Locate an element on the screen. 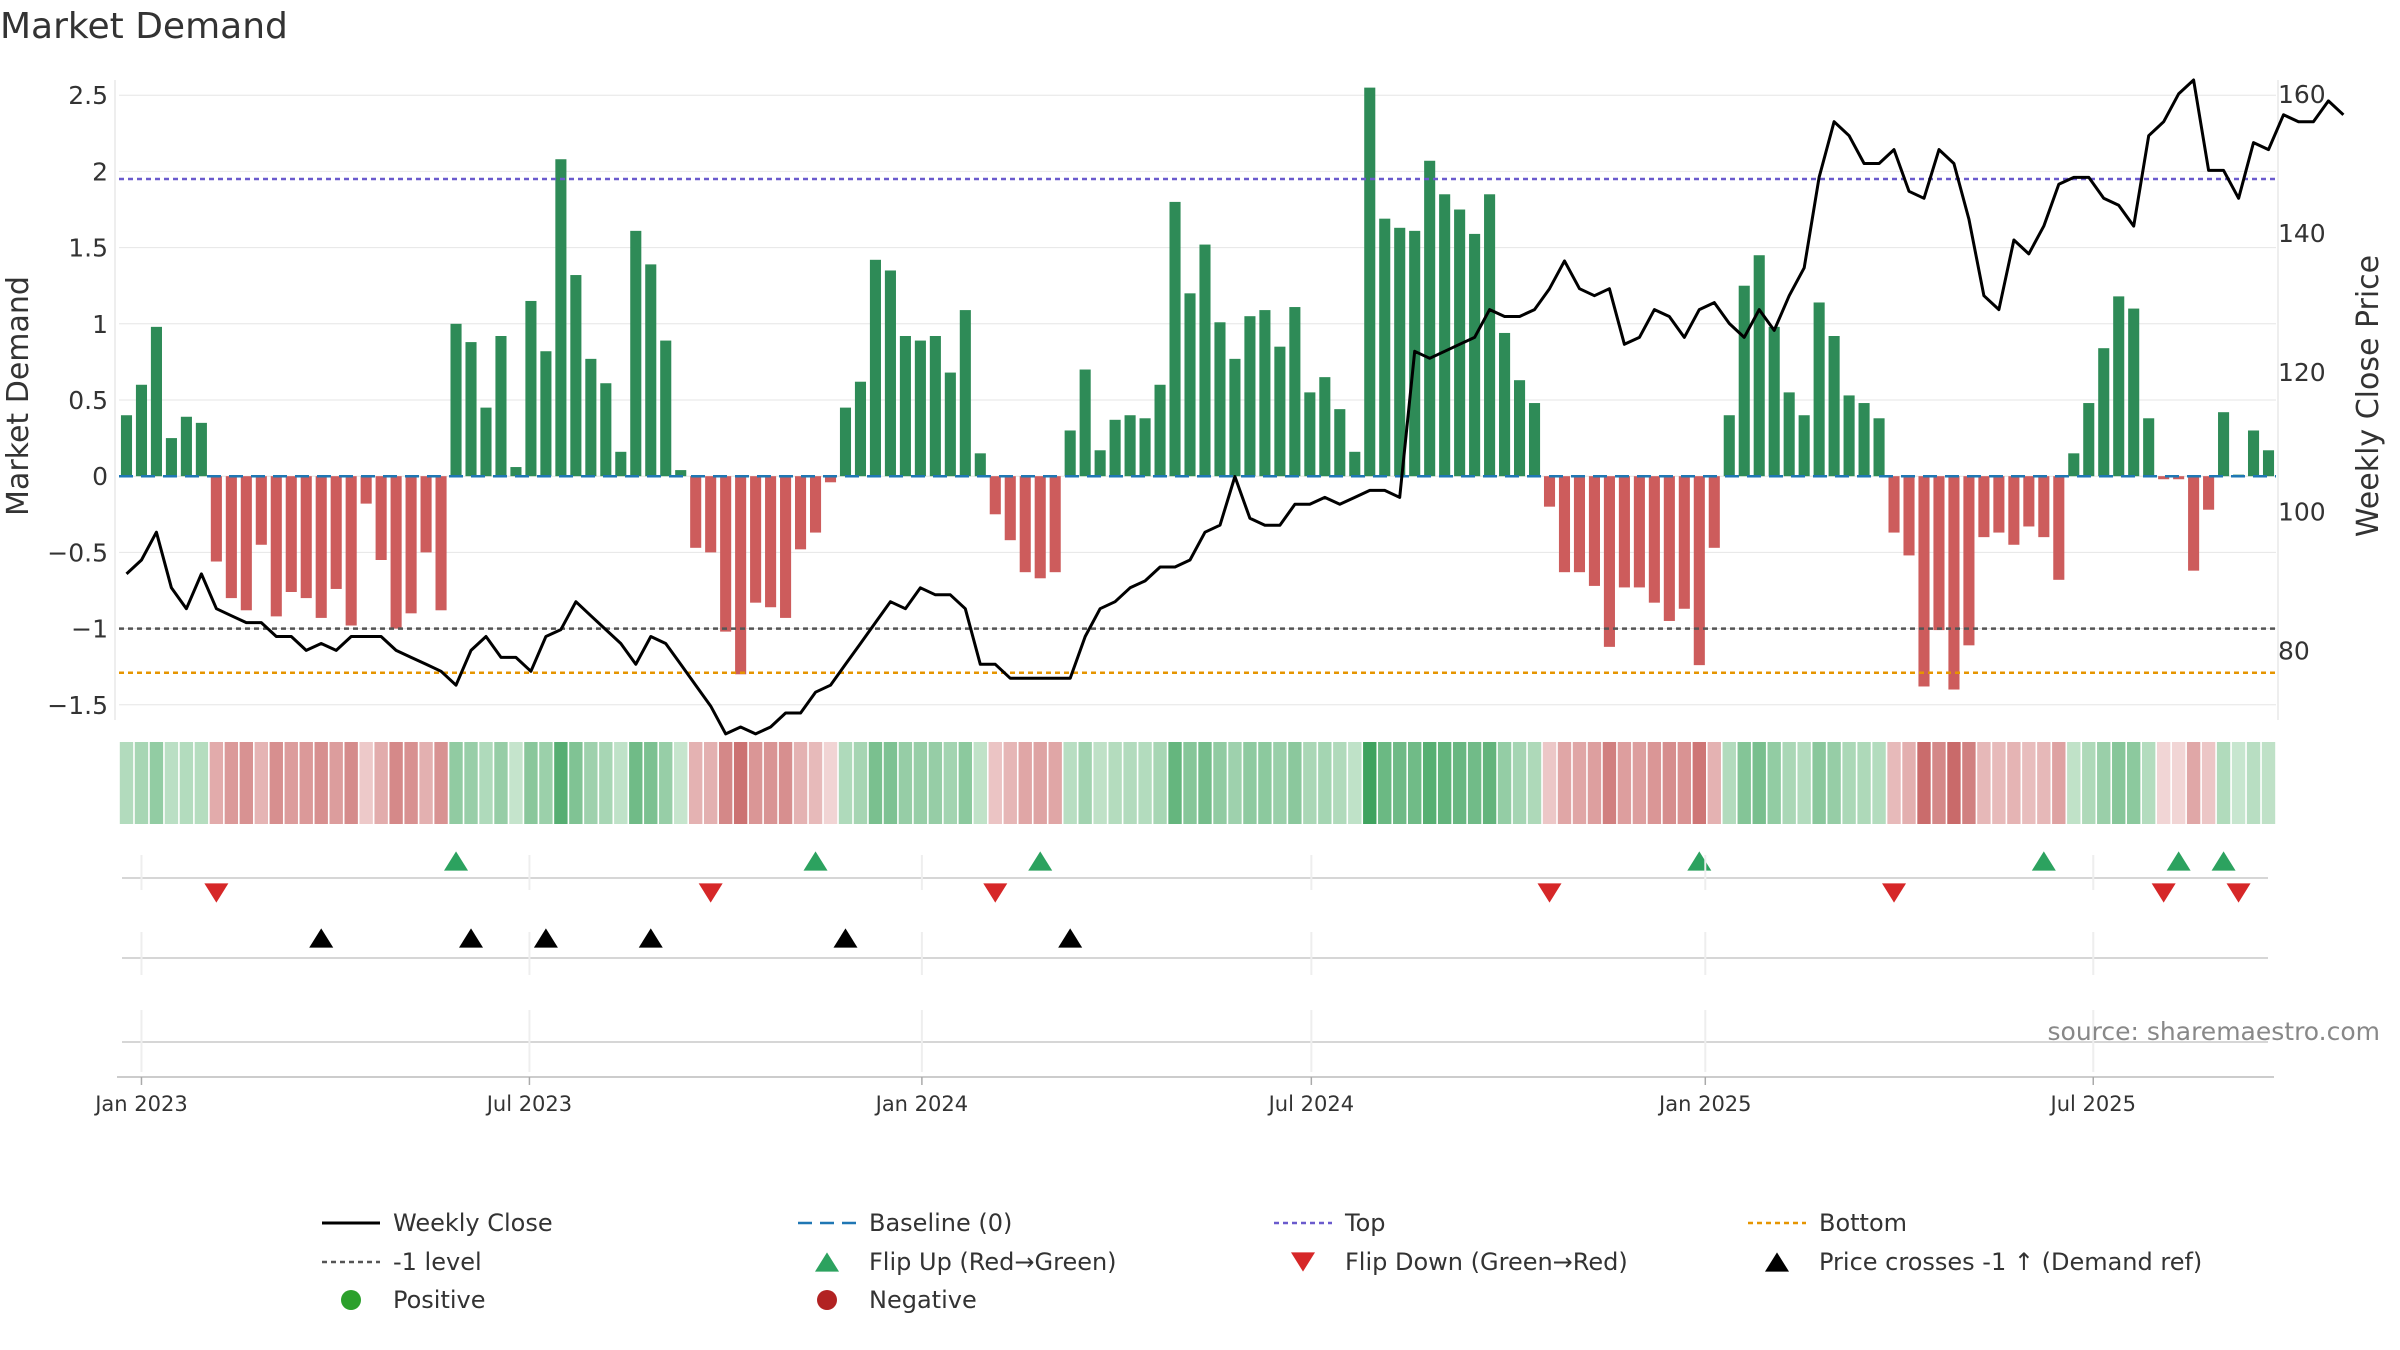  legend-label: Top is located at coordinates (1365, 1223).